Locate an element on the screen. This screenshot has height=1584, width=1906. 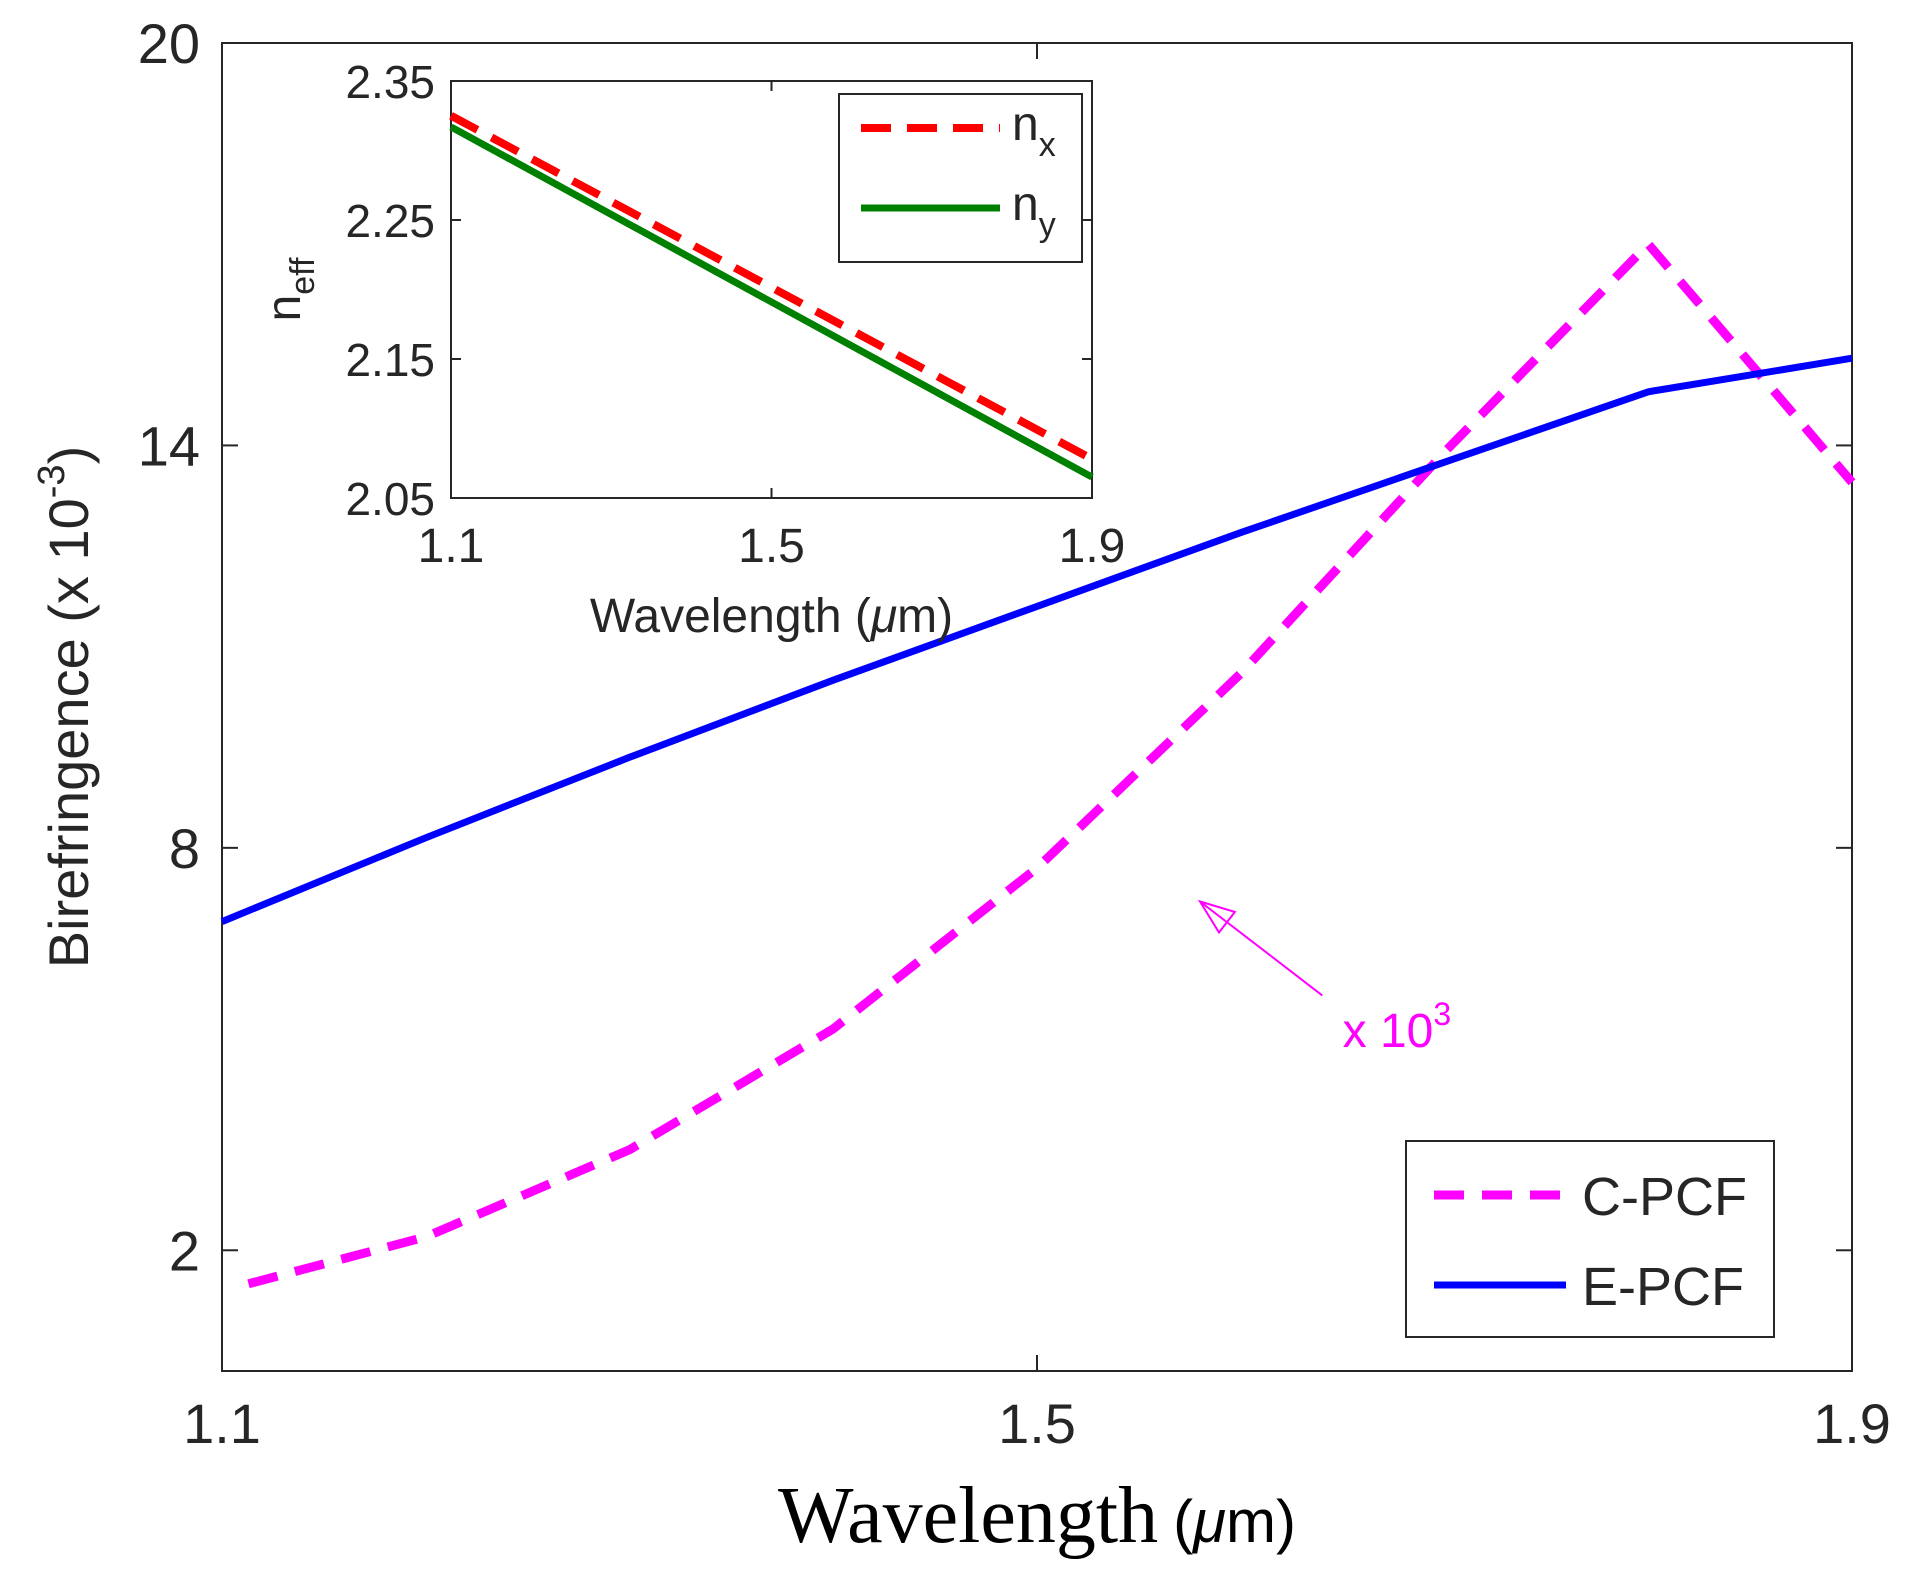
main-y-axis-title-close: ) is located at coordinates (68, 455).